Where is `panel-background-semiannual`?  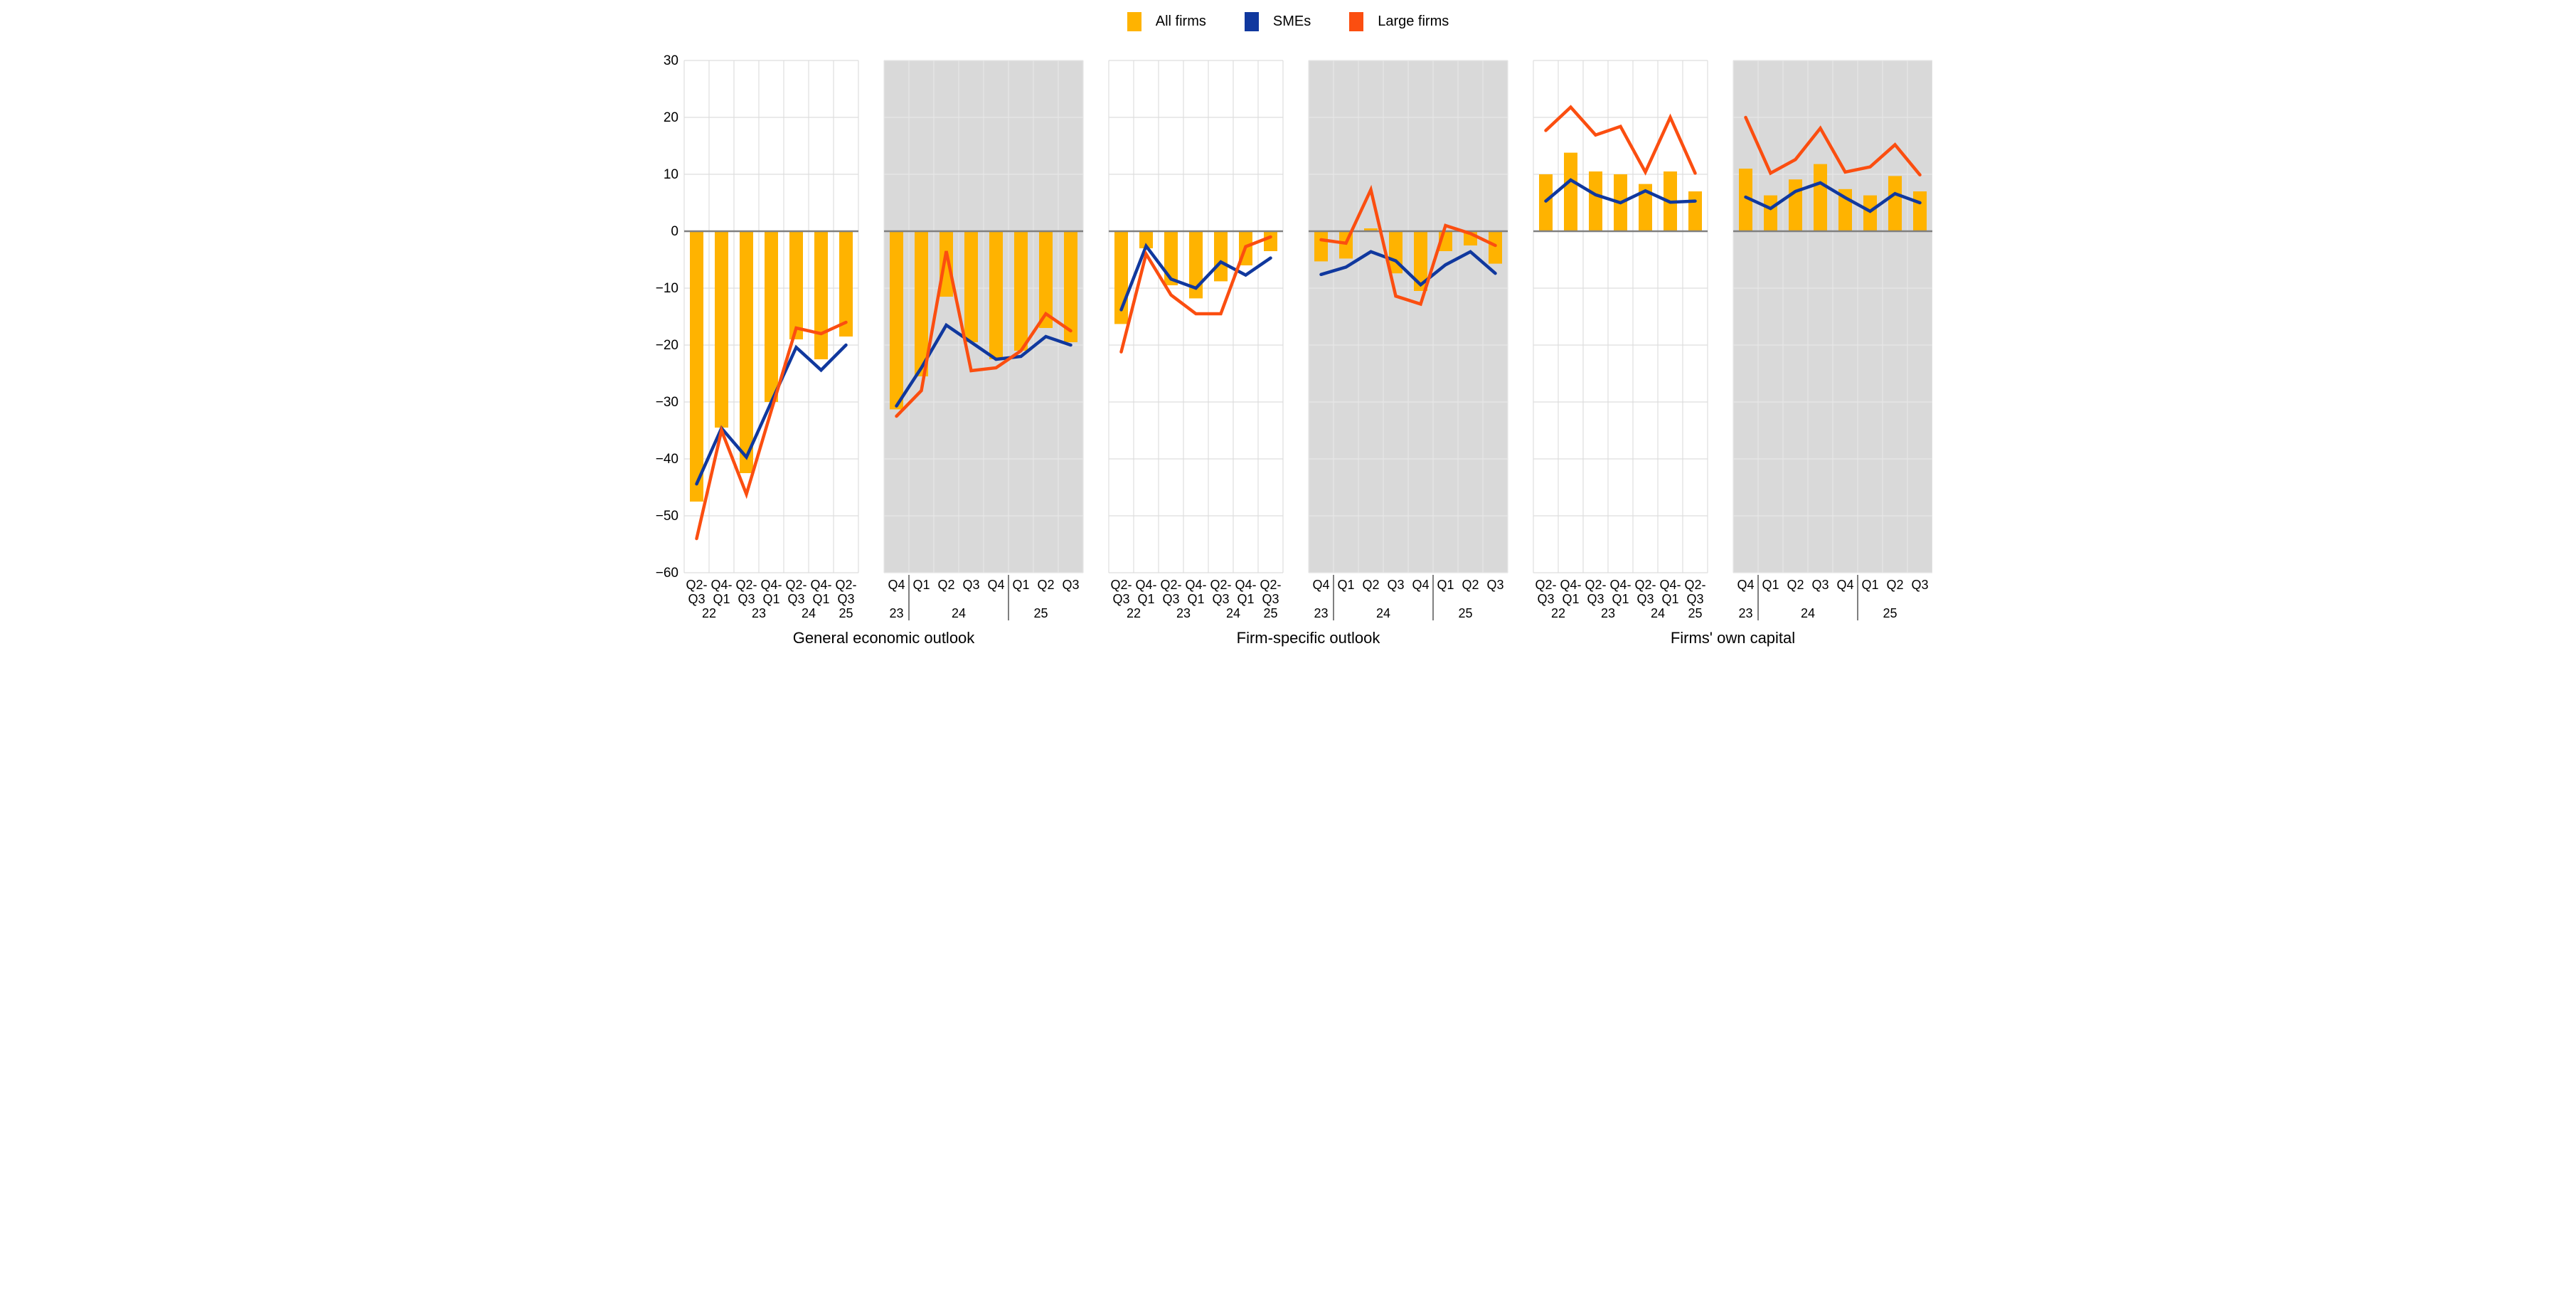
panel-background-semiannual is located at coordinates (1620, 316).